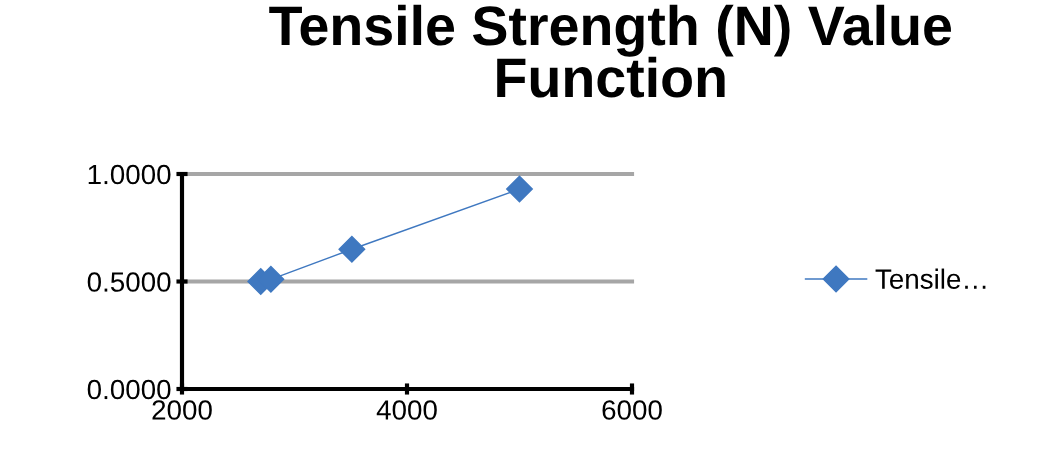  I want to click on y-tick-label: 0.5000, so click(129, 282).